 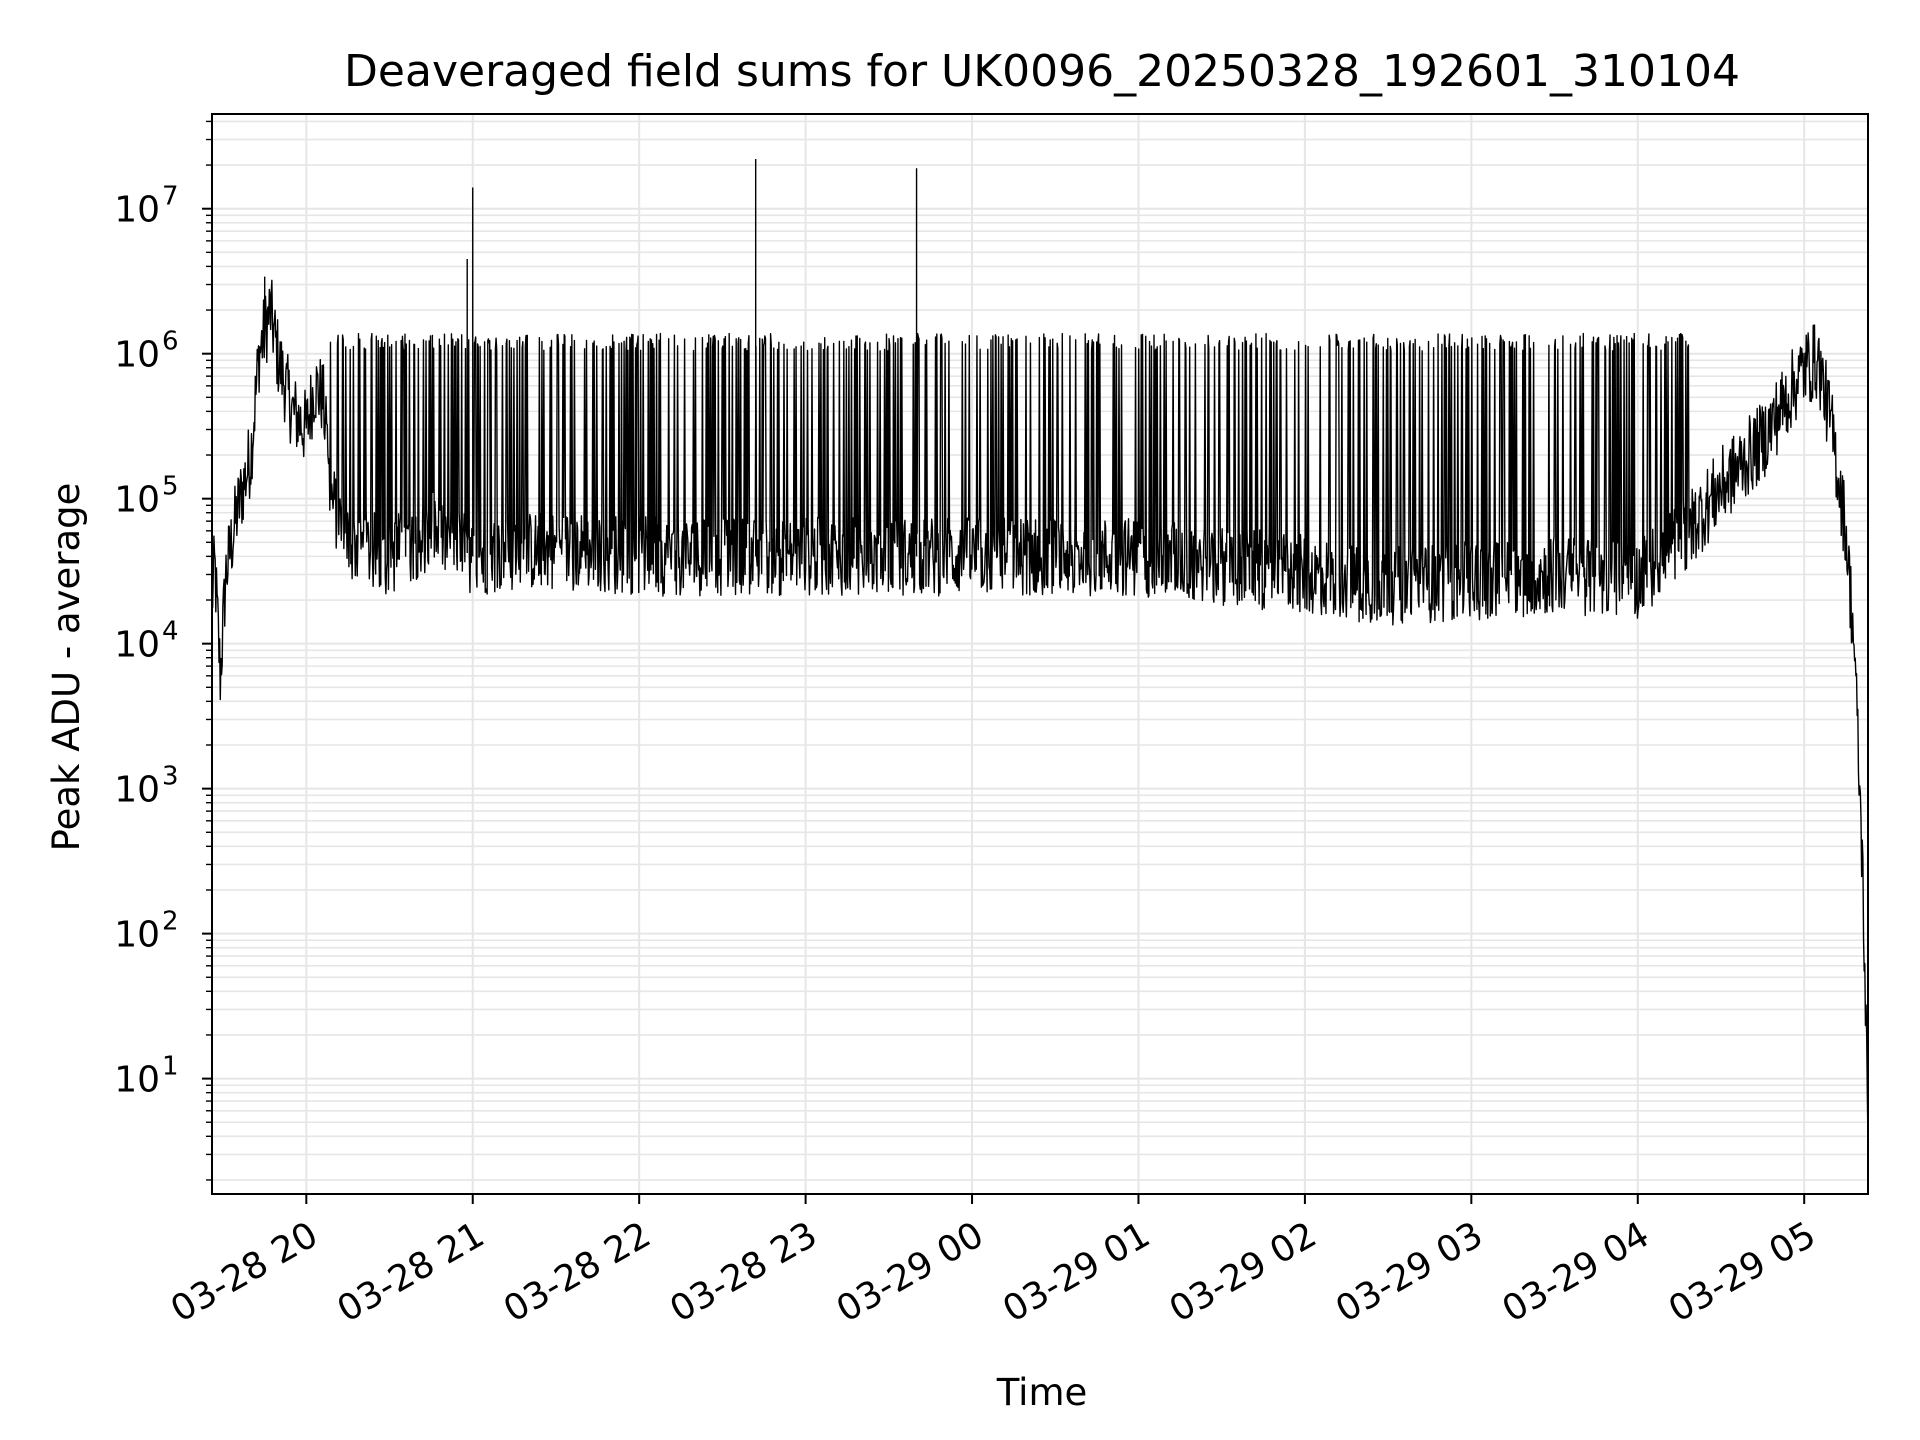 I want to click on y-tick-exponent: 2, so click(x=170, y=922).